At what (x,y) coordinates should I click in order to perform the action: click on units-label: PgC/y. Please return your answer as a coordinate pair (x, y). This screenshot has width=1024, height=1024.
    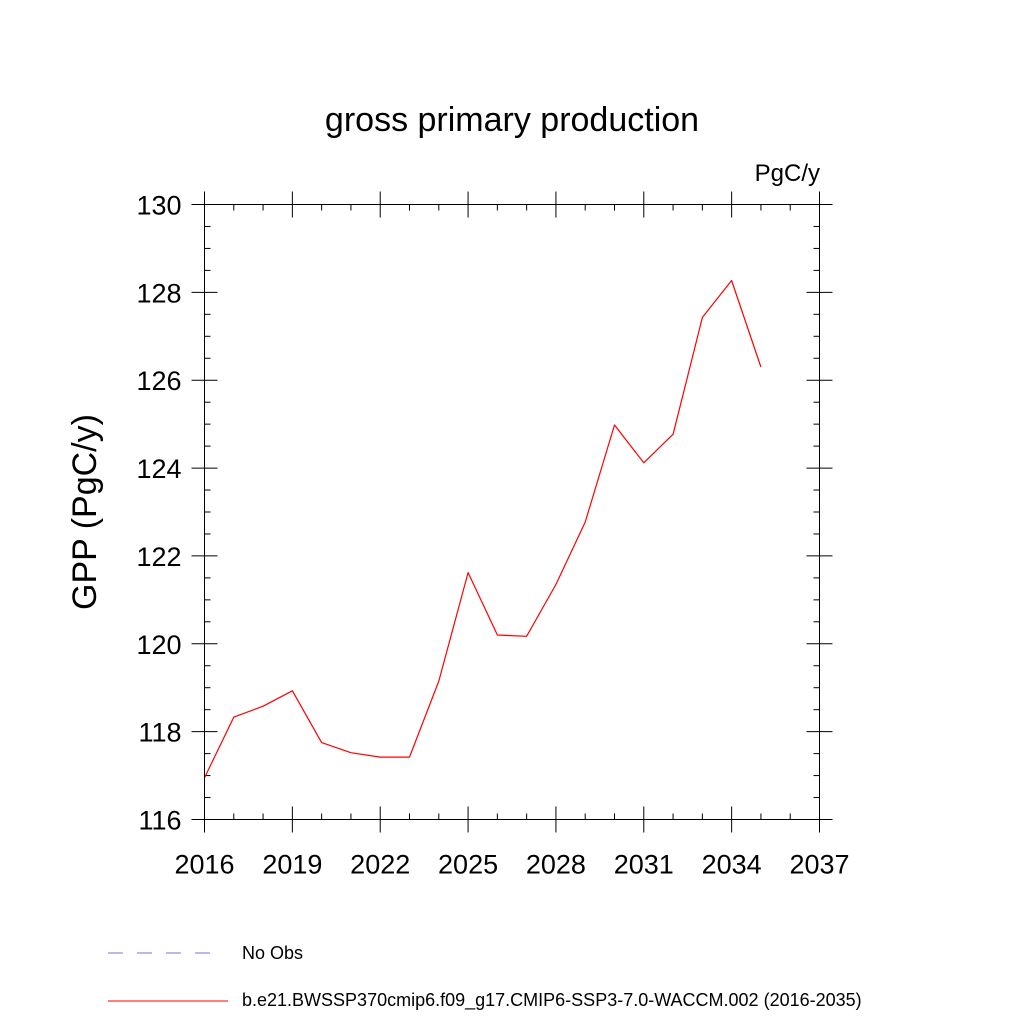
    Looking at the image, I should click on (787, 173).